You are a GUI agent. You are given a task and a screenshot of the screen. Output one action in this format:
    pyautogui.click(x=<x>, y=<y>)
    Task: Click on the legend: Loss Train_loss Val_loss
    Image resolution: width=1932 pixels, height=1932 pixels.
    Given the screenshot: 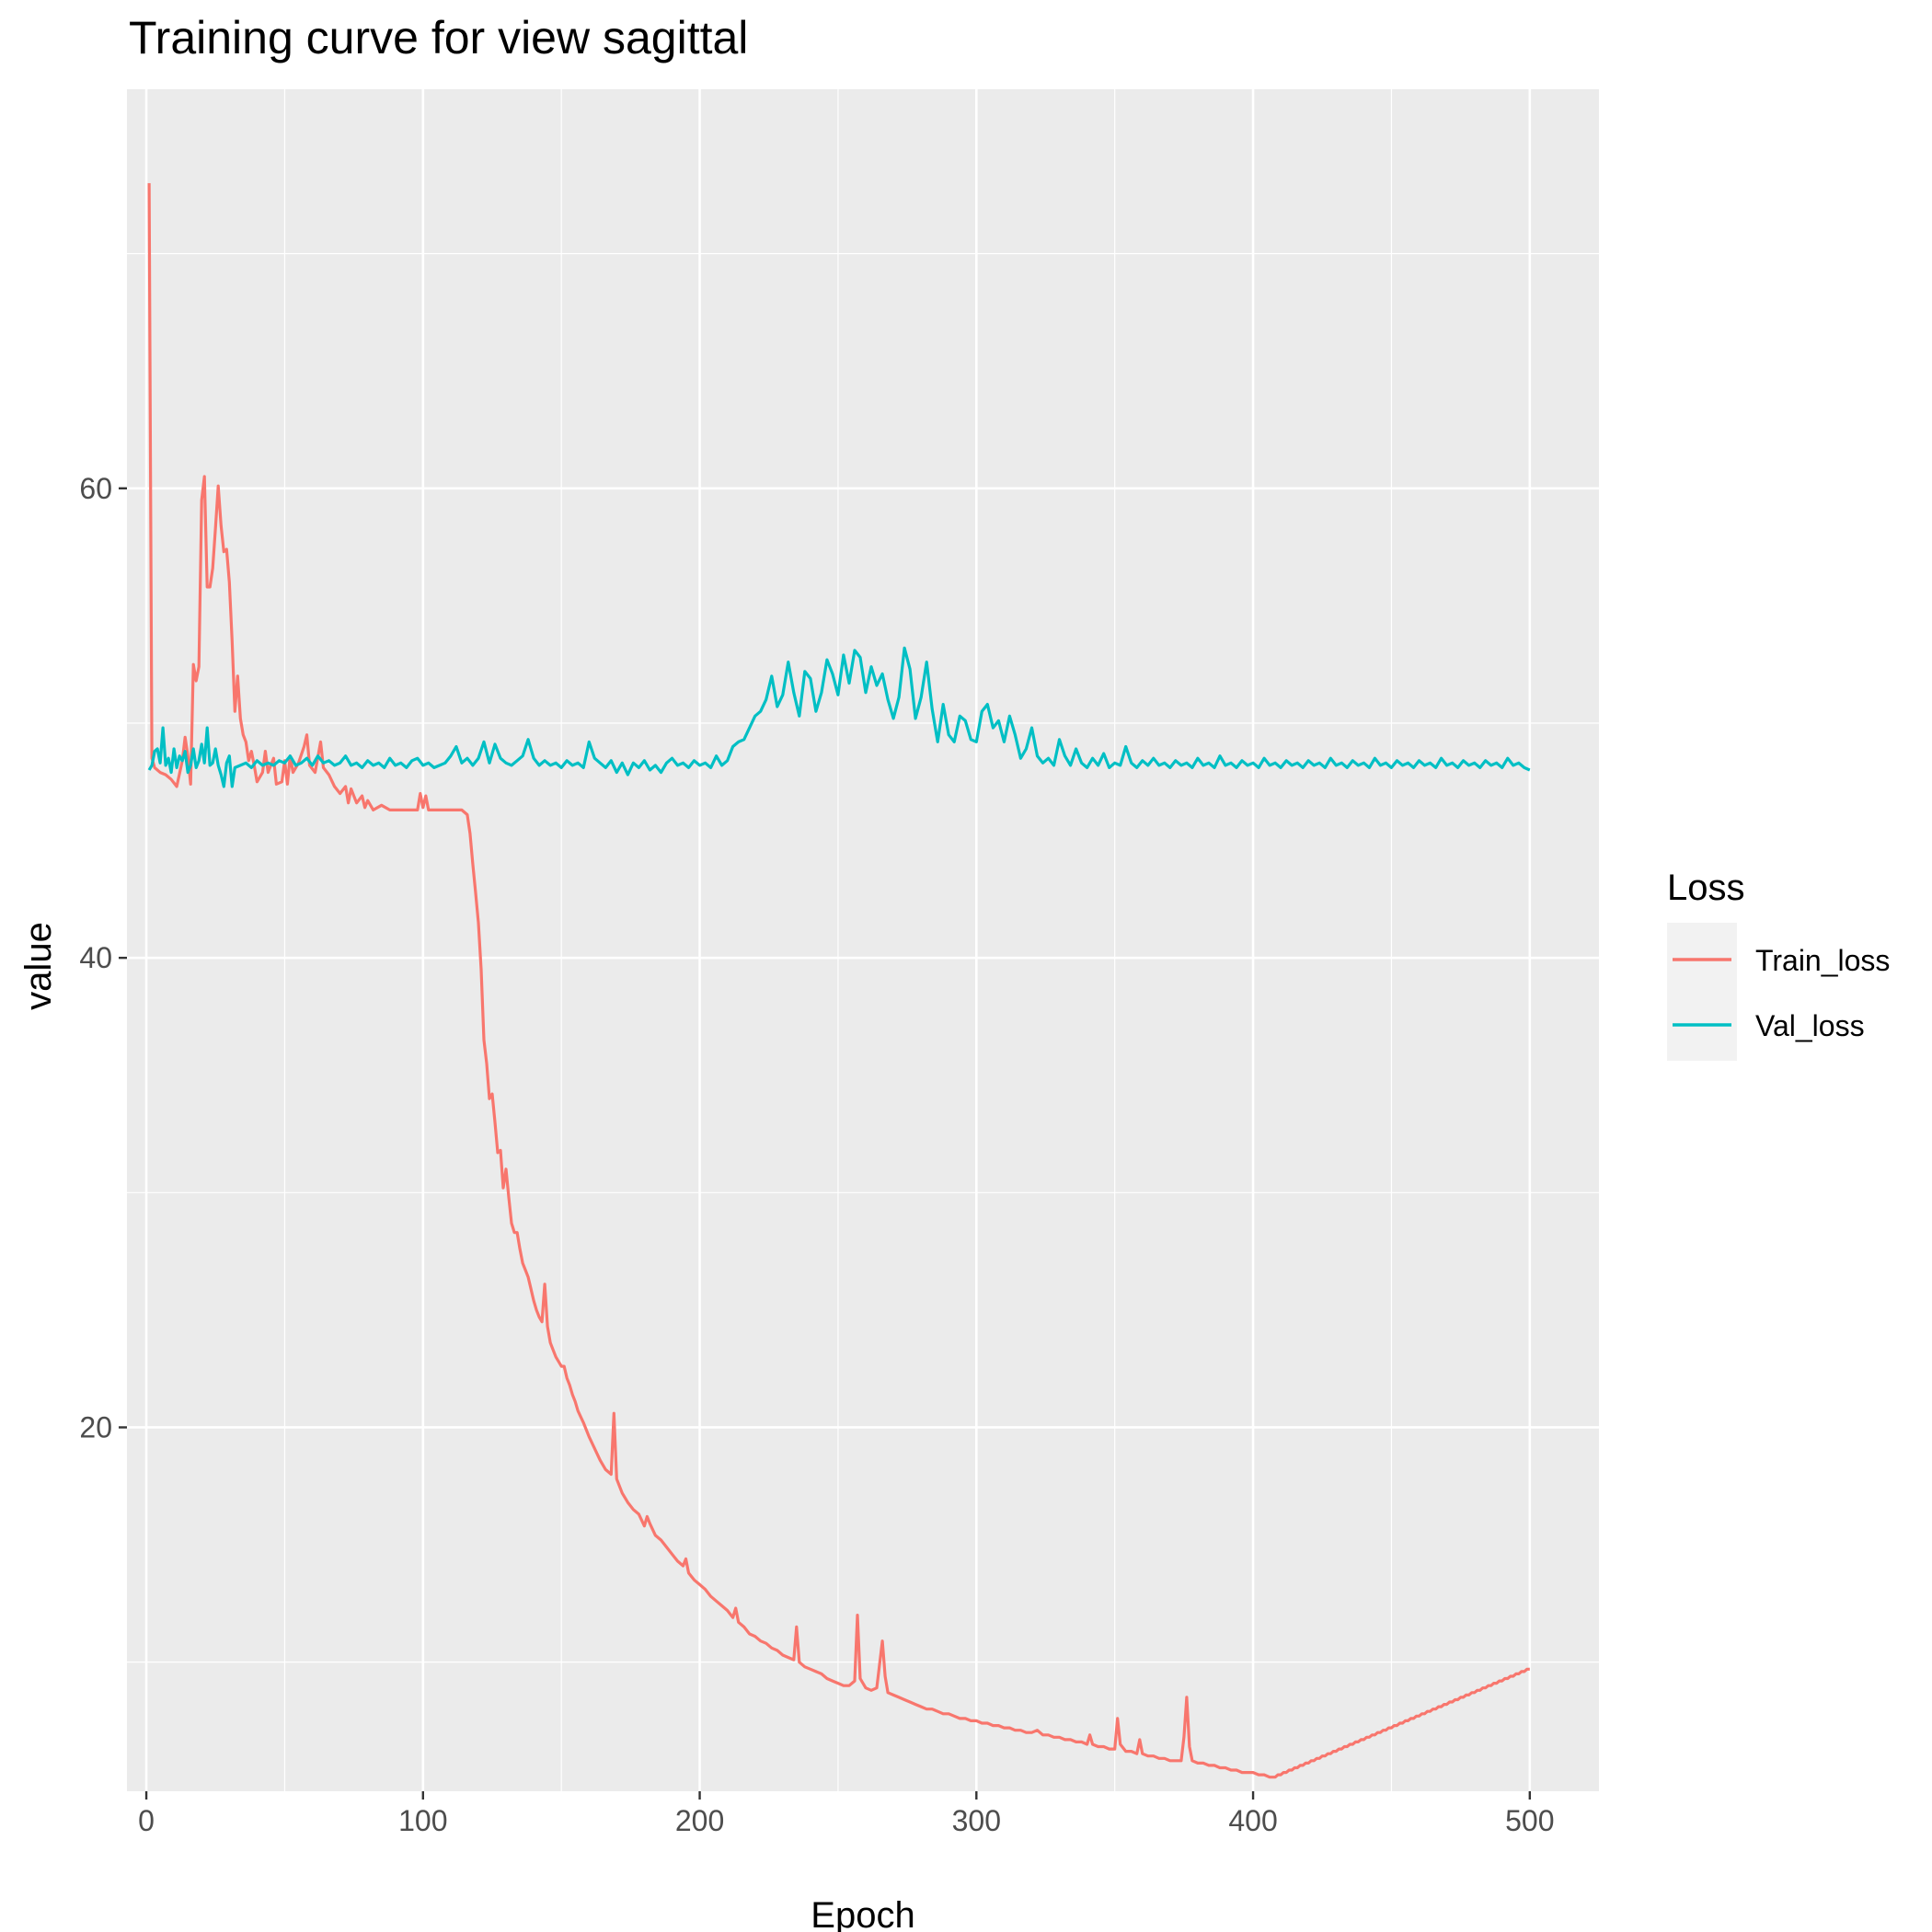 What is the action you would take?
    pyautogui.click(x=1778, y=964)
    